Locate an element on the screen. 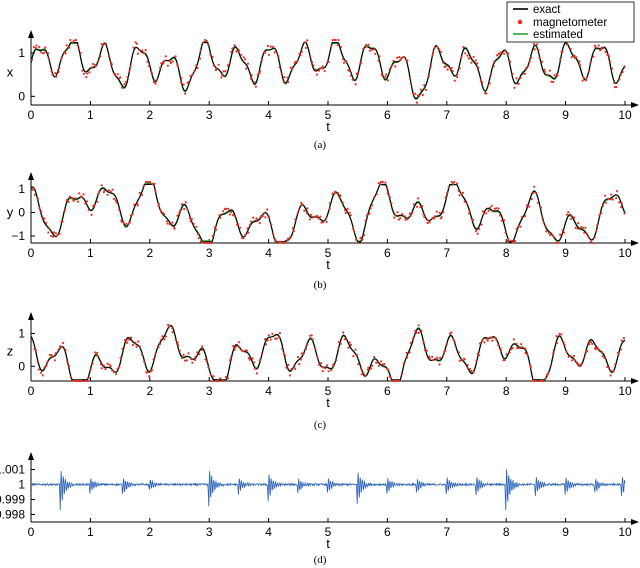 This screenshot has width=640, height=568. x-tick-label: 7 is located at coordinates (446, 532).